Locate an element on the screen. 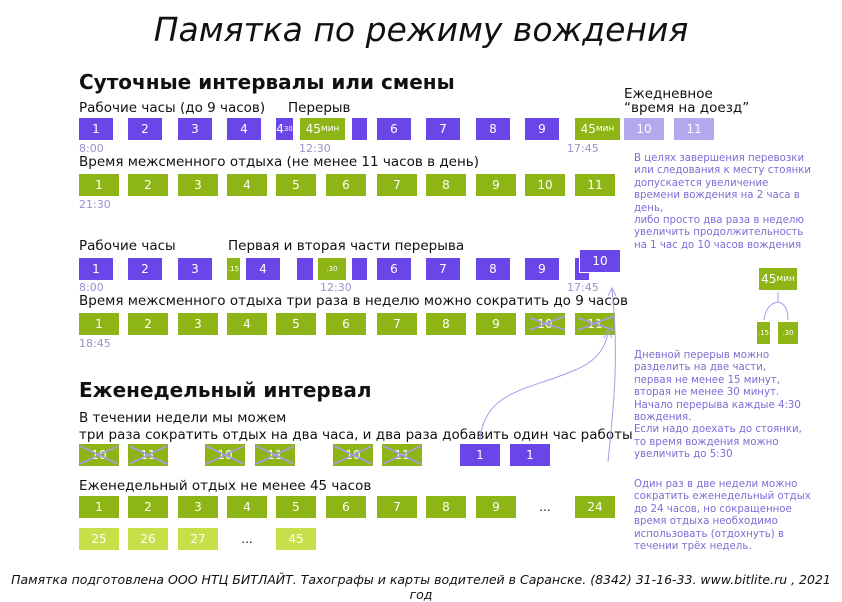  rest-hour-block: 24 is located at coordinates (595, 507).